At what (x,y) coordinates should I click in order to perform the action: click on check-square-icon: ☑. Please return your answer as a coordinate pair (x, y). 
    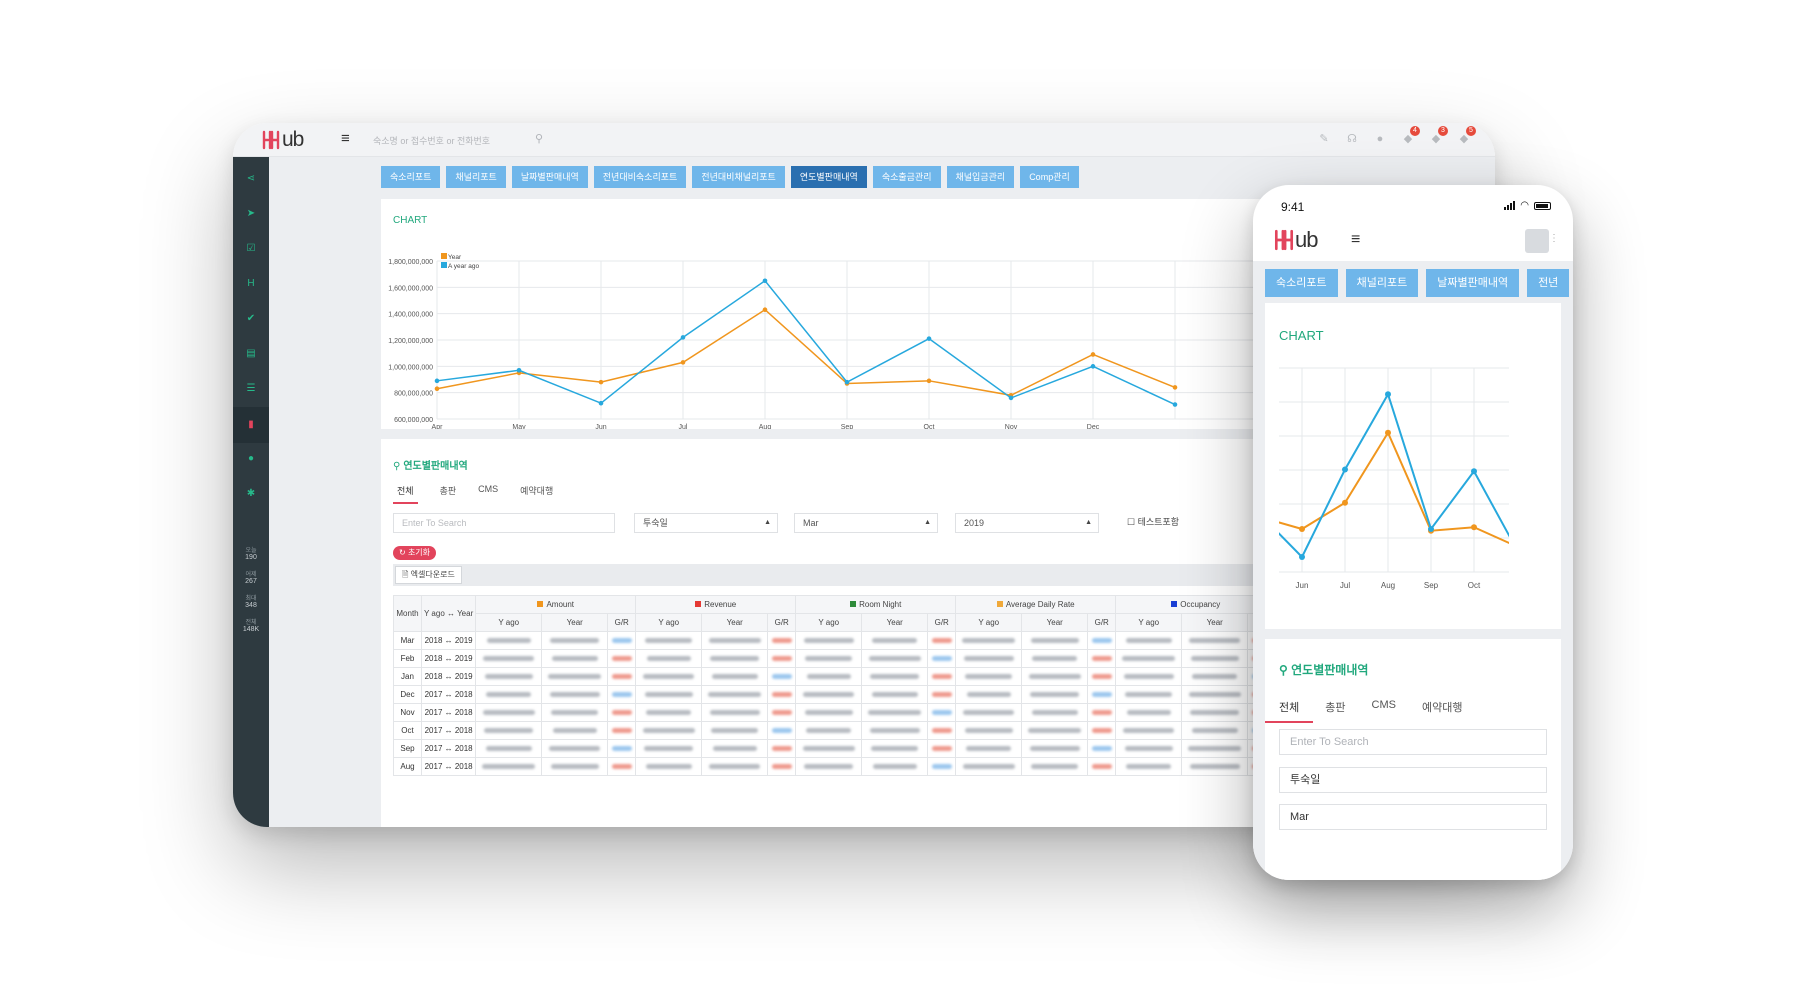
    Looking at the image, I should click on (251, 248).